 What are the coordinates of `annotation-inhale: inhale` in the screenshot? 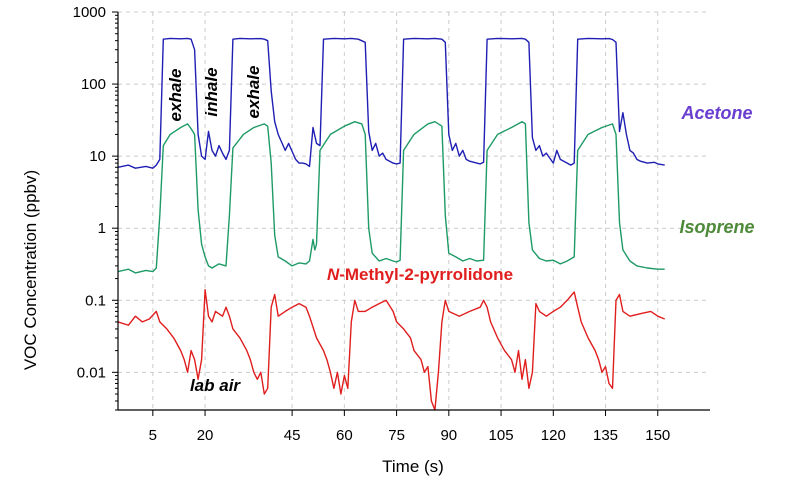 It's located at (211, 91).